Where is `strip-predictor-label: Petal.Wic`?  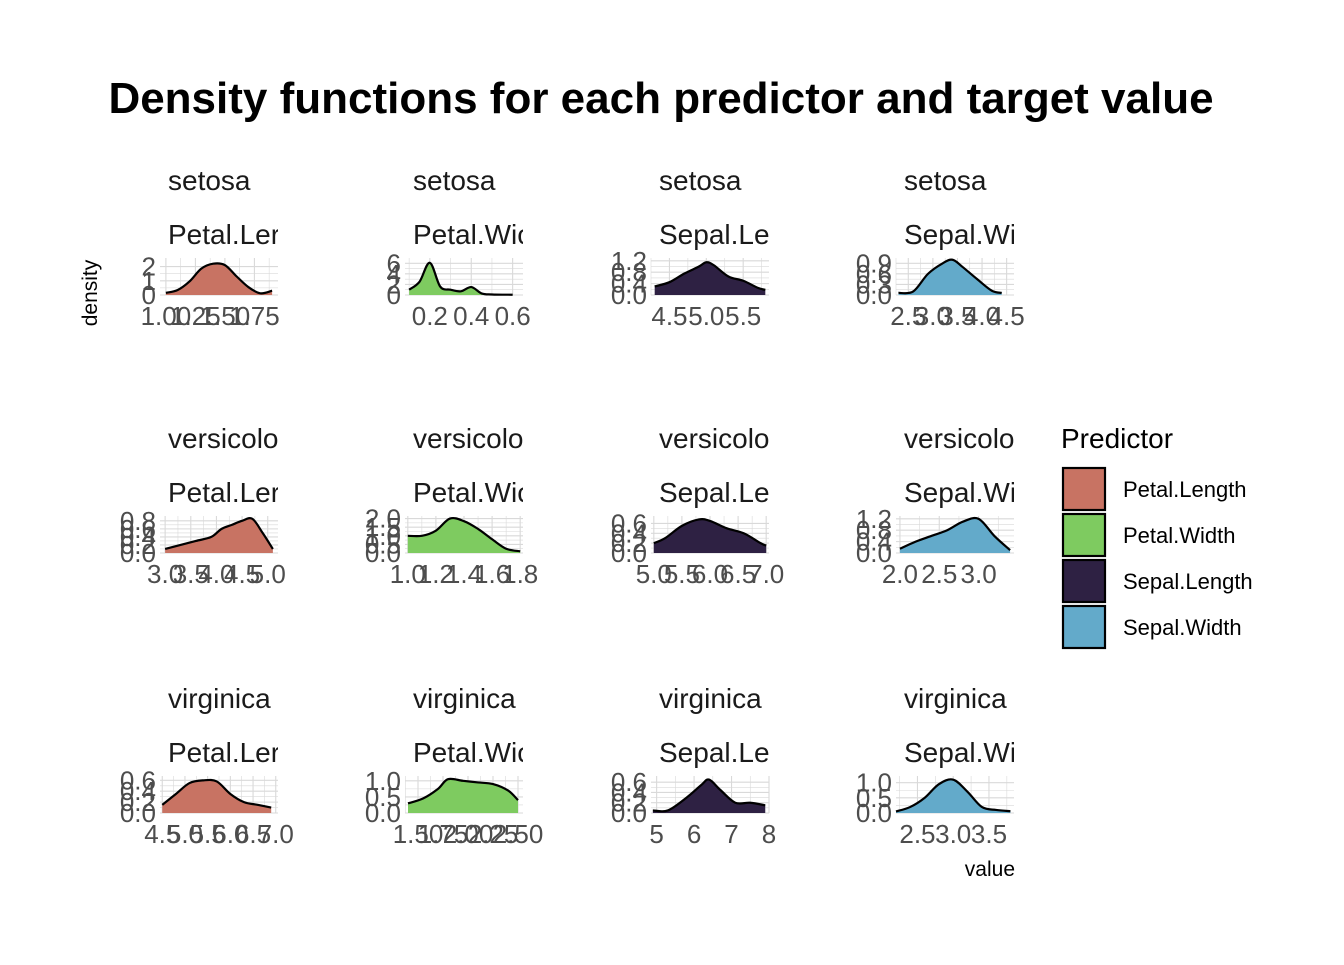
strip-predictor-label: Petal.Wic is located at coordinates (472, 234).